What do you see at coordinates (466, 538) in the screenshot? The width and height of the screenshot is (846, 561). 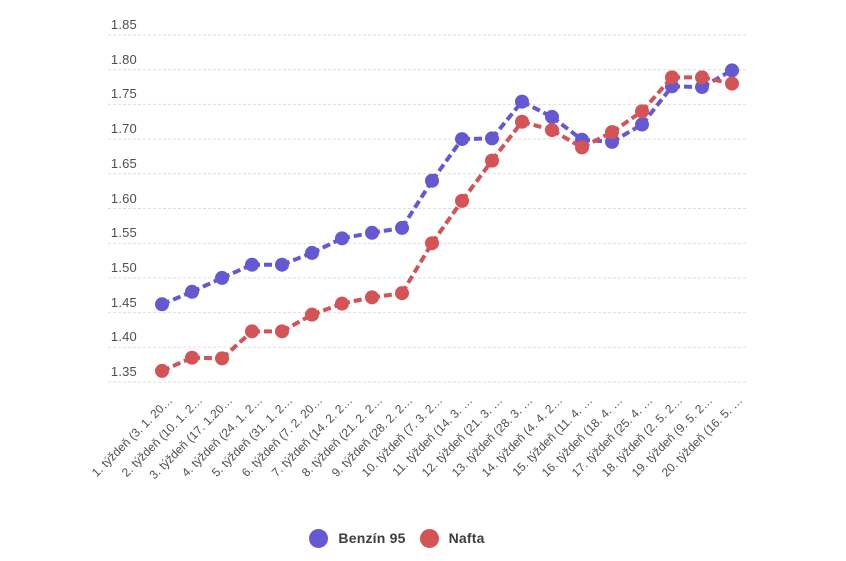 I see `legend-label-nafta: Nafta` at bounding box center [466, 538].